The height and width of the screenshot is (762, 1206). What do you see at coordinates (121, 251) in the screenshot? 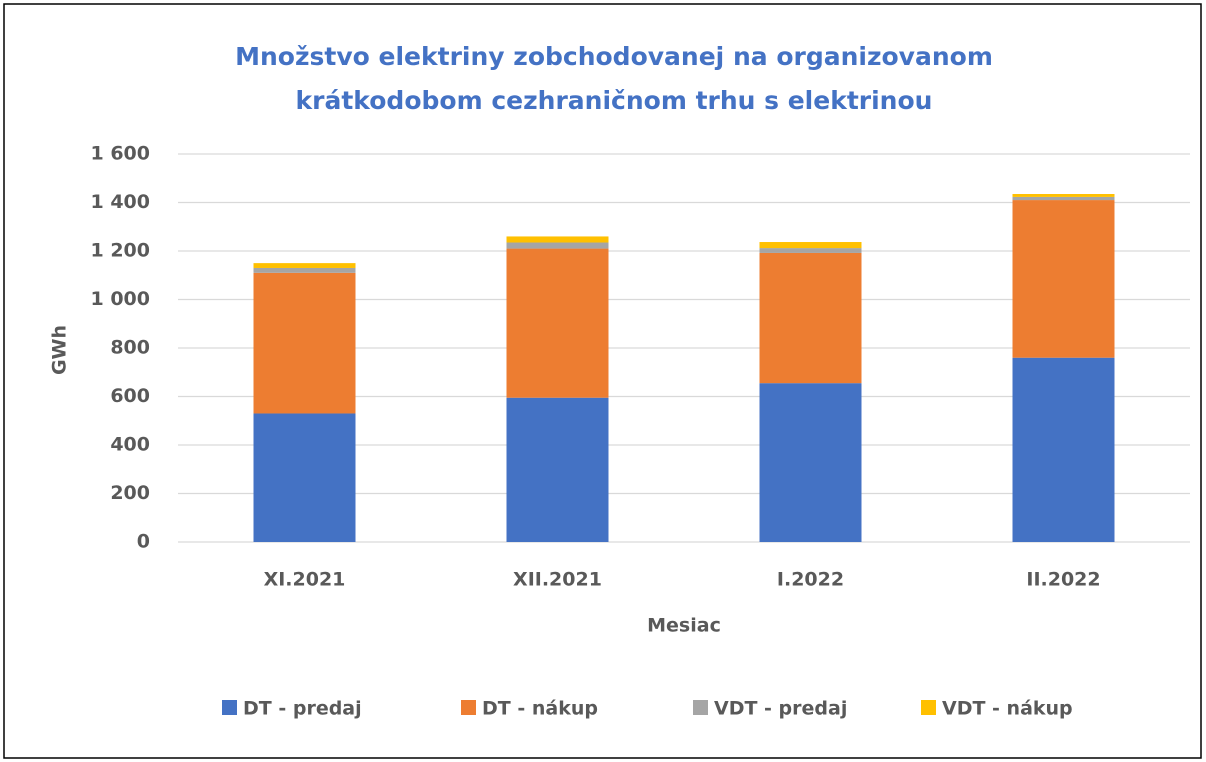
I see `y-tick-label: 1 200` at bounding box center [121, 251].